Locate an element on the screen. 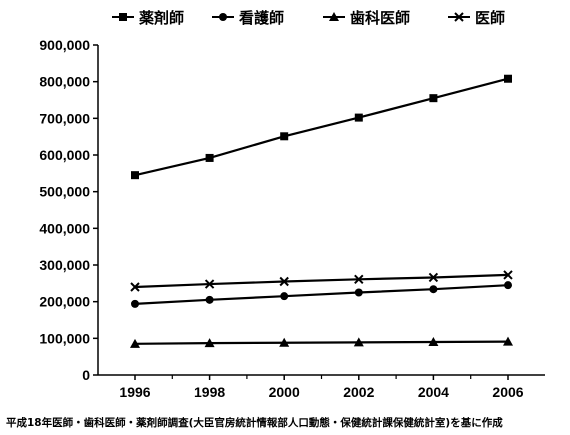  y-tick-label: 900,000 is located at coordinates (64, 45).